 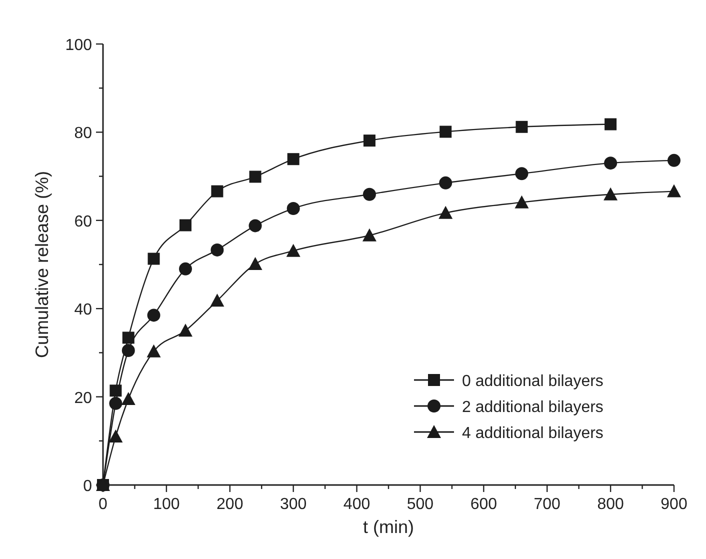 What do you see at coordinates (533, 407) in the screenshot?
I see `legend-label: 2 additional bilayers` at bounding box center [533, 407].